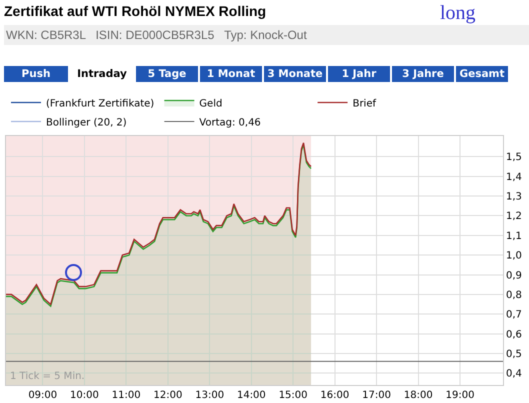  What do you see at coordinates (126, 395) in the screenshot?
I see `x-tick-label: 11:00` at bounding box center [126, 395].